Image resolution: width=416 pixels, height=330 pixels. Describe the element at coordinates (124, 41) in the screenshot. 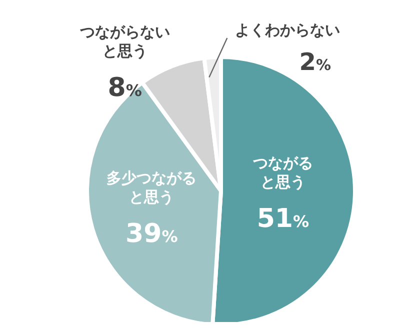

I see `slice-label: つながらないと思う` at that location.